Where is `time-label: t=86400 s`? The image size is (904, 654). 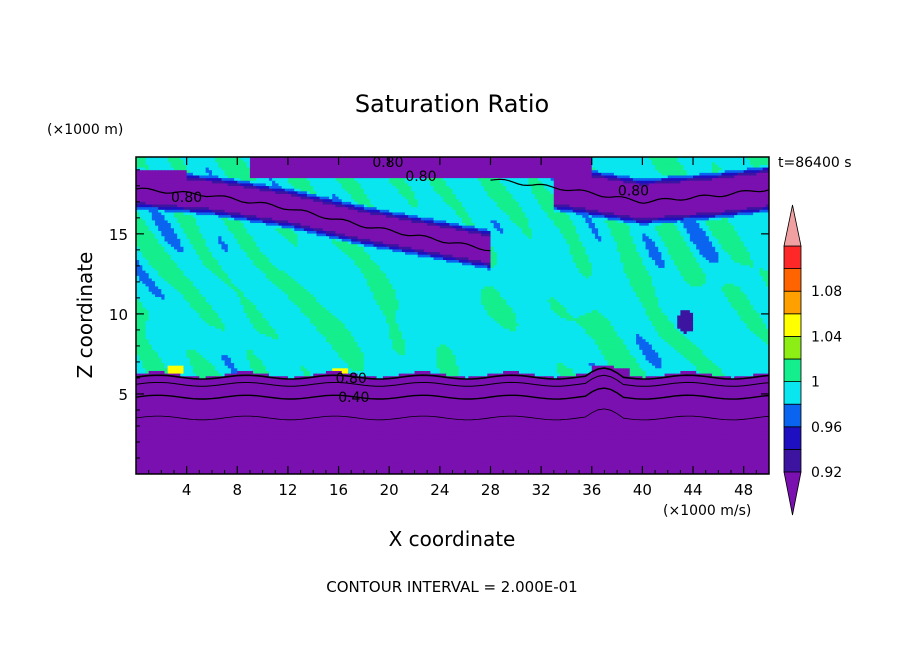
time-label: t=86400 s is located at coordinates (815, 163).